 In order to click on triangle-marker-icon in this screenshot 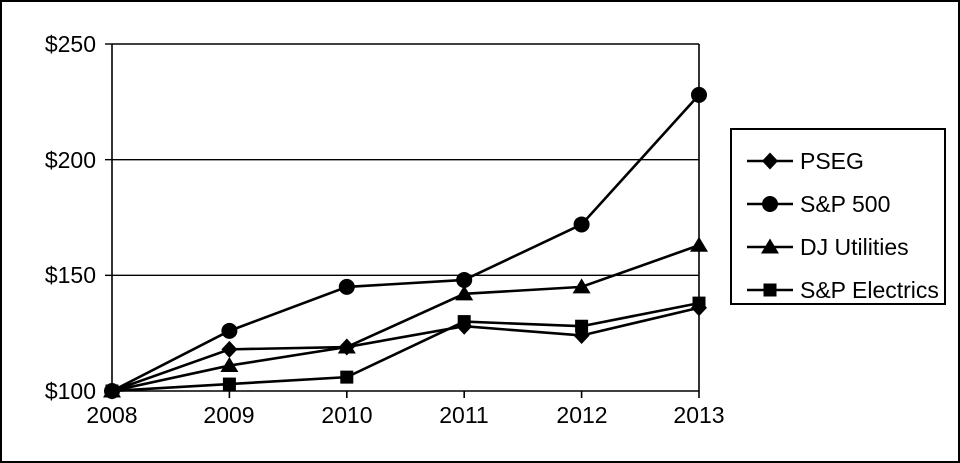, I will do `click(770, 245)`.